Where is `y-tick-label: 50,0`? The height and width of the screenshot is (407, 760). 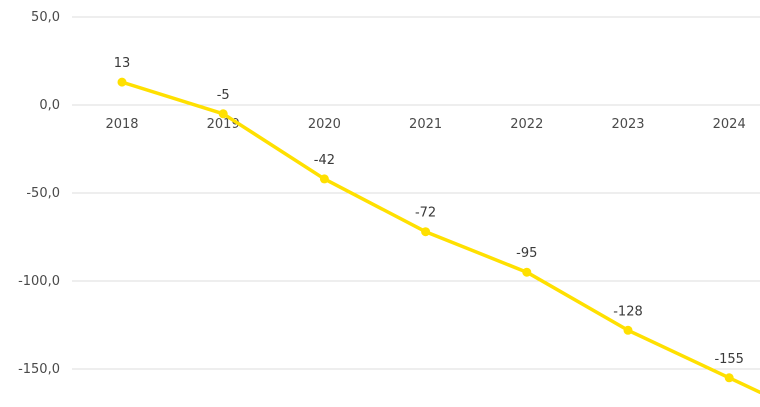 y-tick-label: 50,0 is located at coordinates (45, 17).